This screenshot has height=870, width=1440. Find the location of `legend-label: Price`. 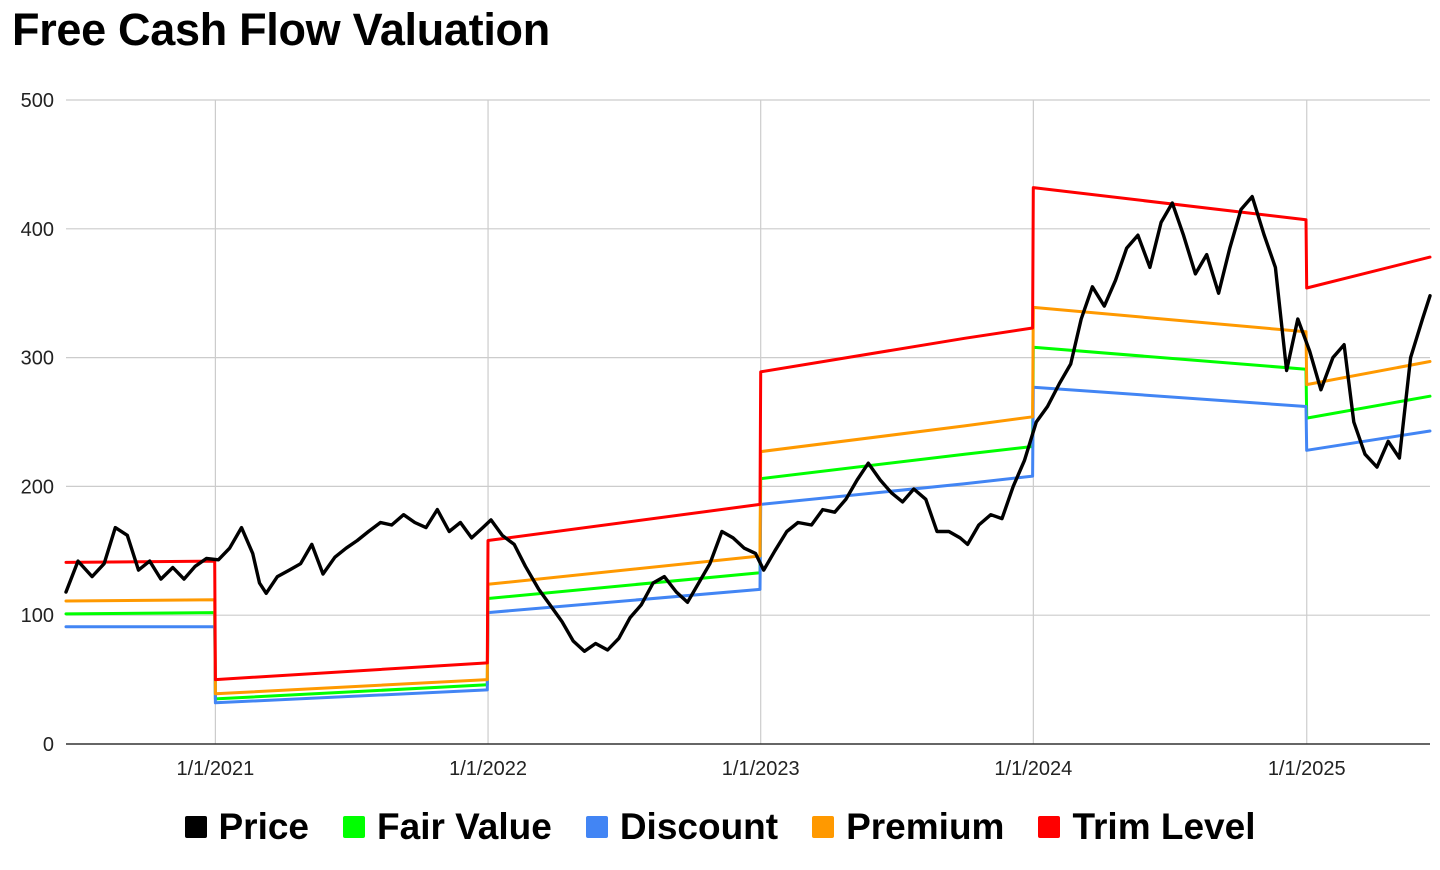

legend-label: Price is located at coordinates (264, 826).